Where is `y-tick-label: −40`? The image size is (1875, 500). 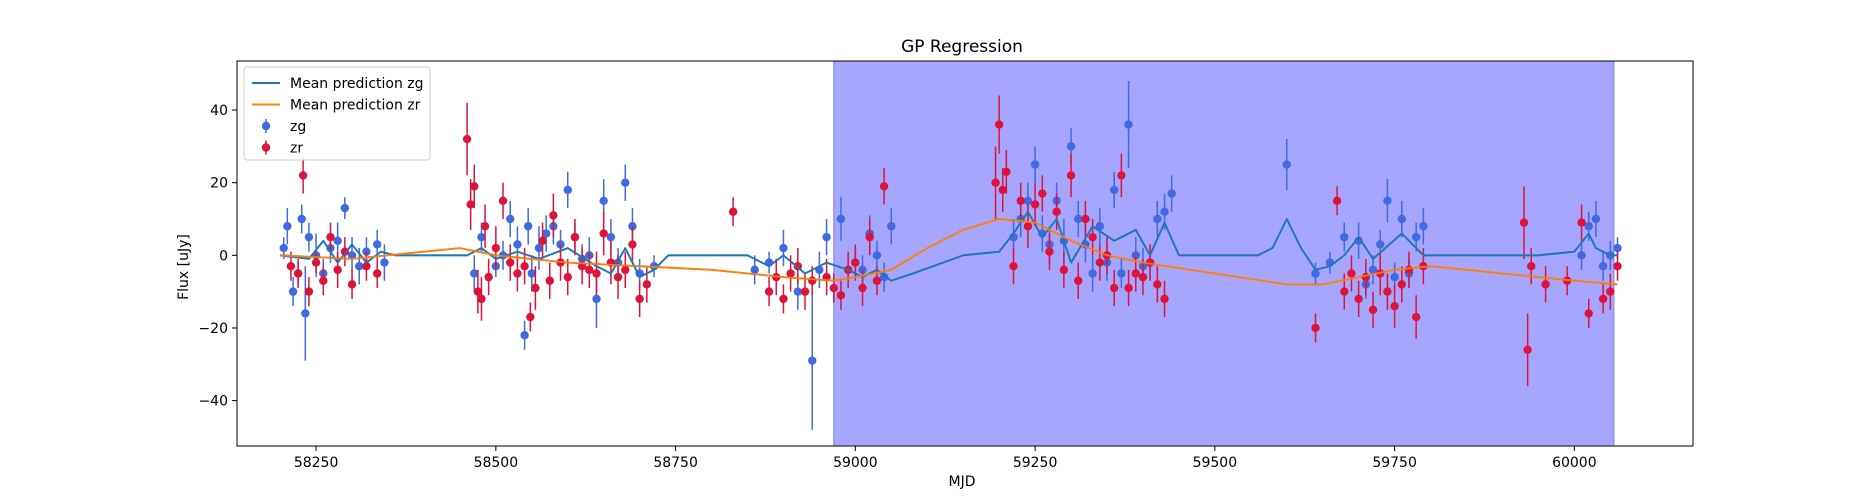
y-tick-label: −40 is located at coordinates (213, 402).